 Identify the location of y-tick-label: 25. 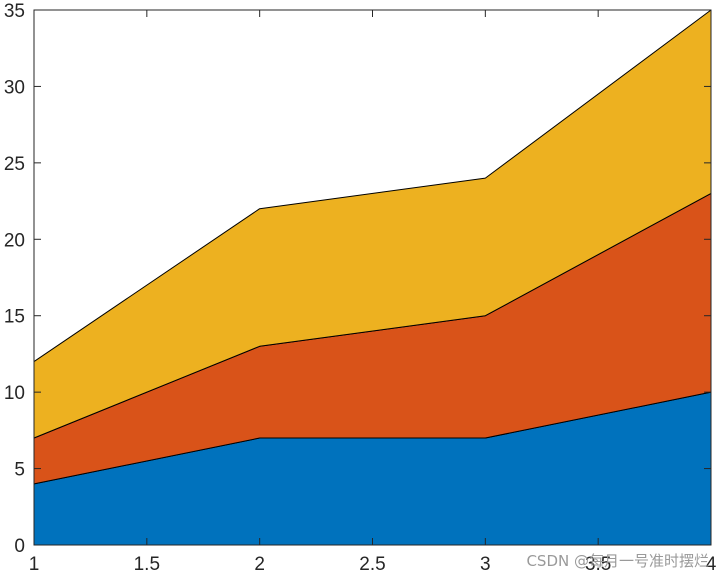
(14, 164).